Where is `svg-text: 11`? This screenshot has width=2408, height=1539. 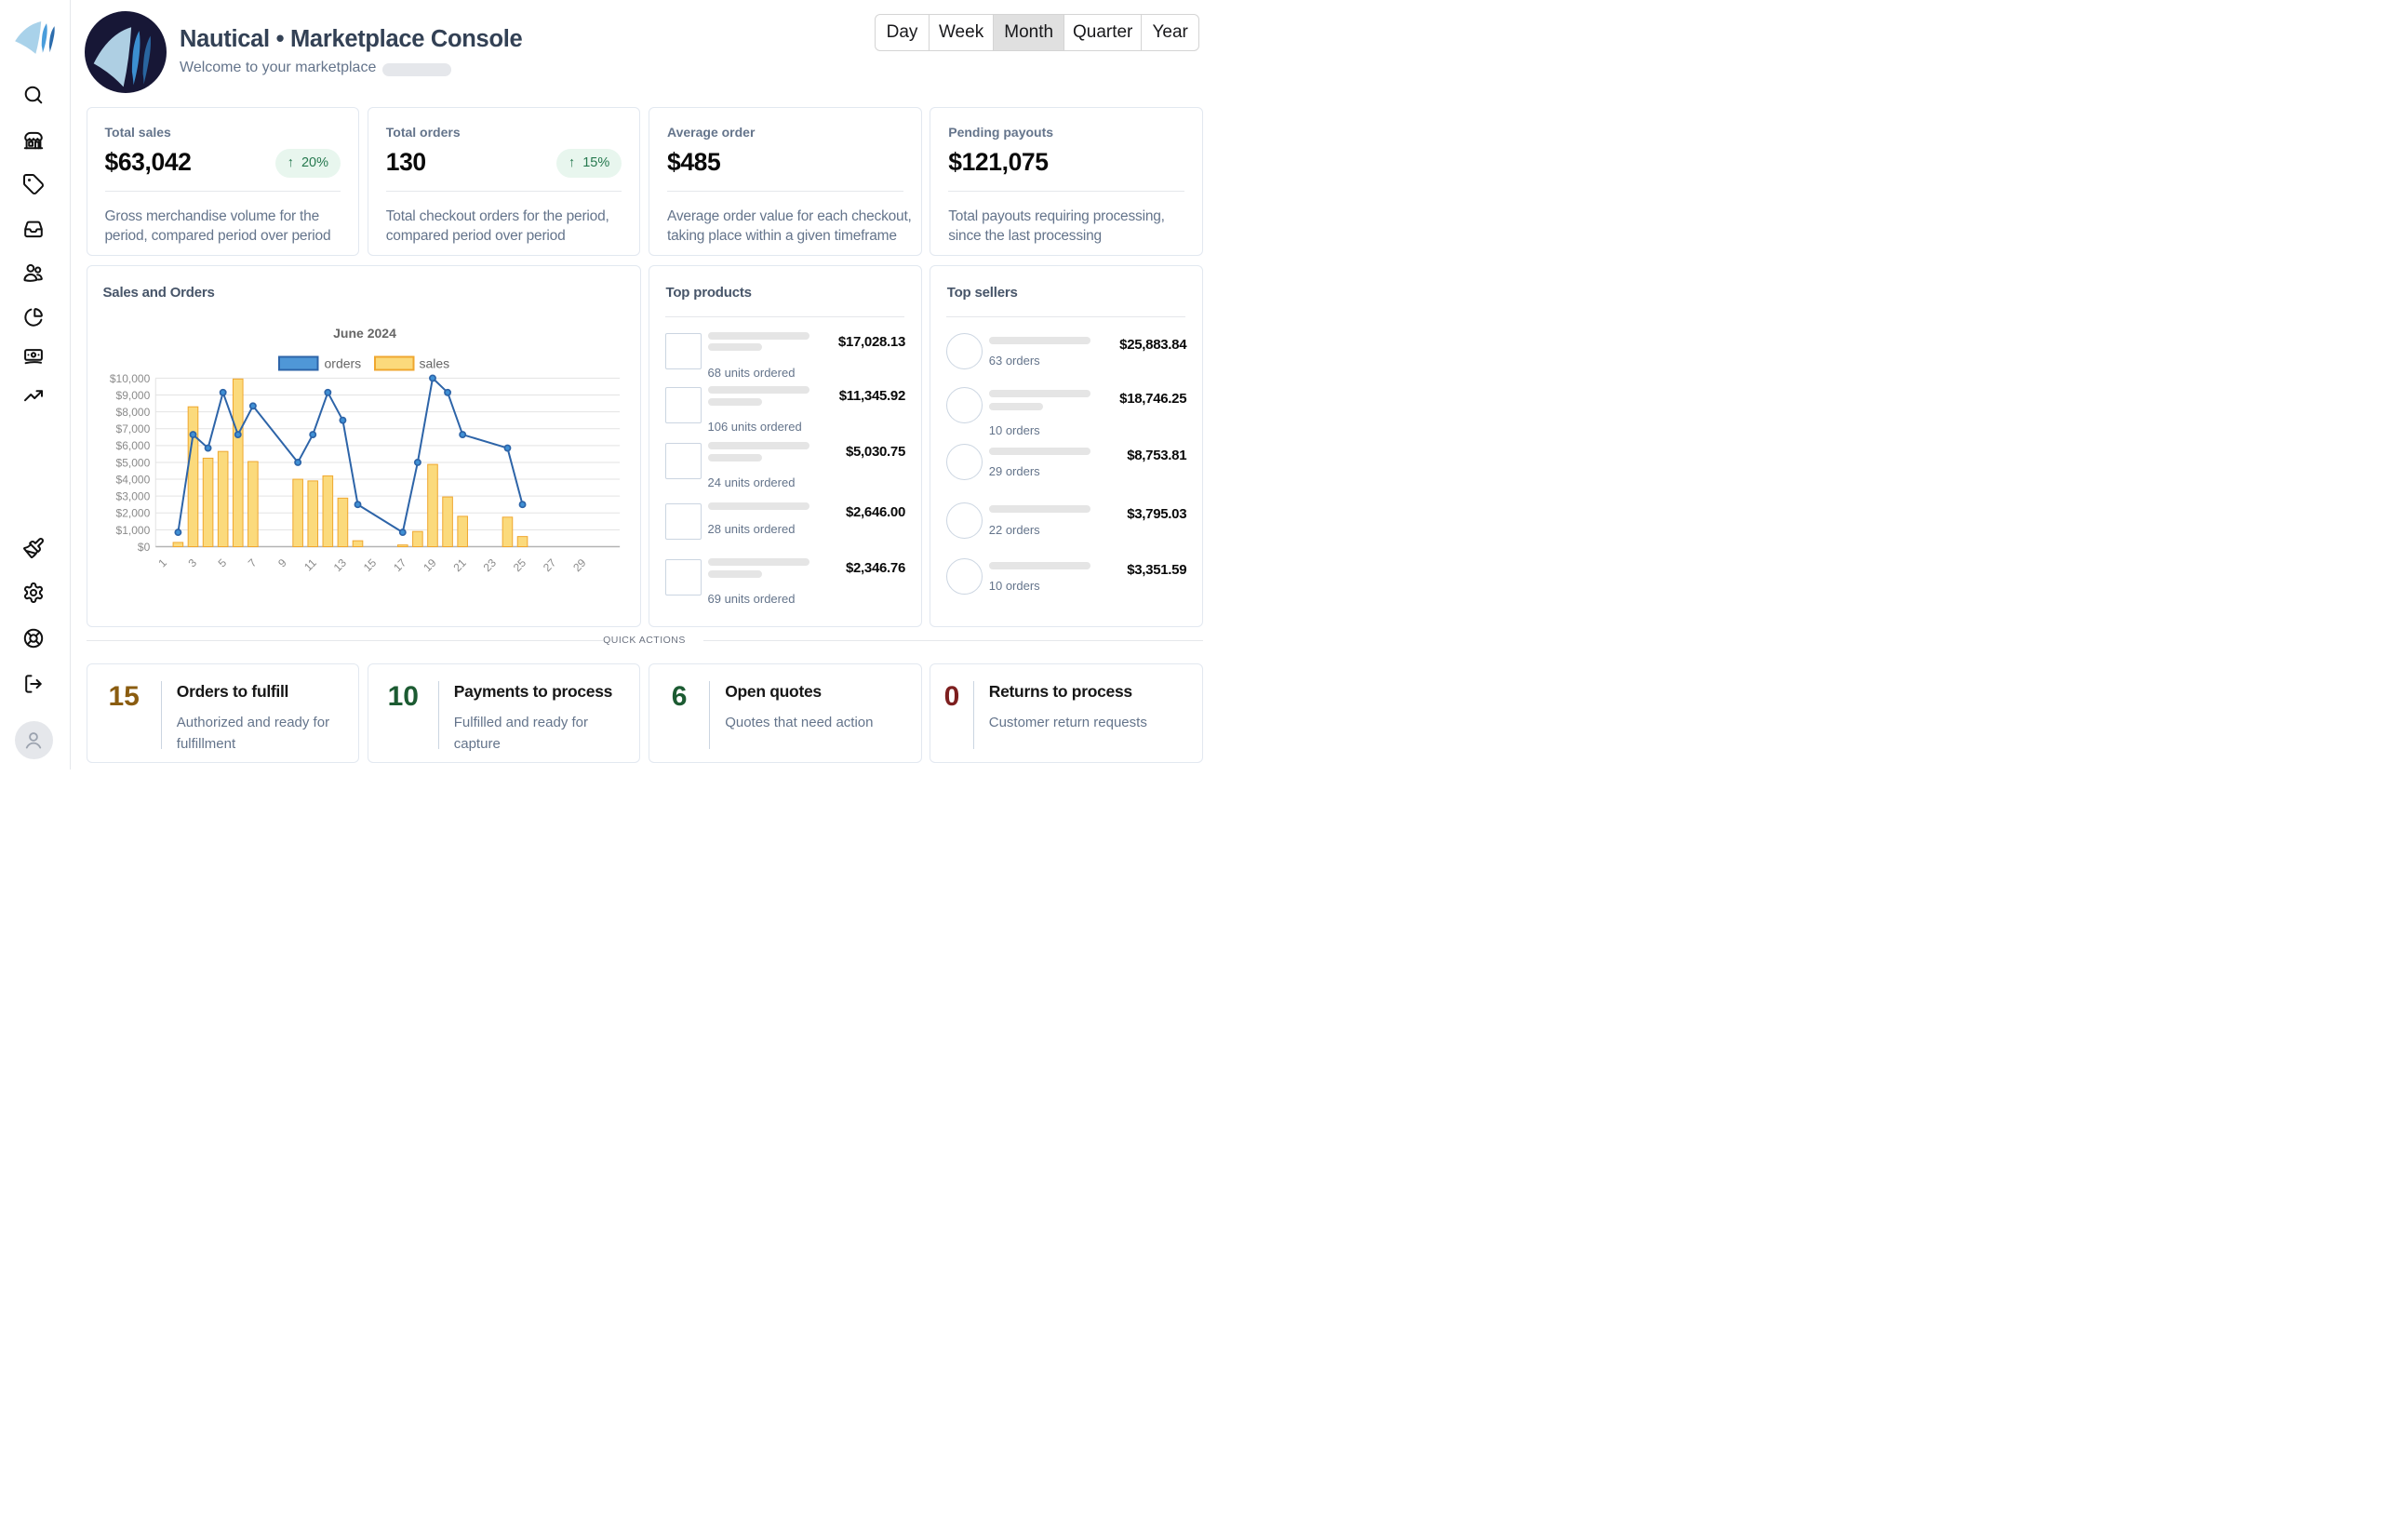 svg-text: 11 is located at coordinates (310, 564).